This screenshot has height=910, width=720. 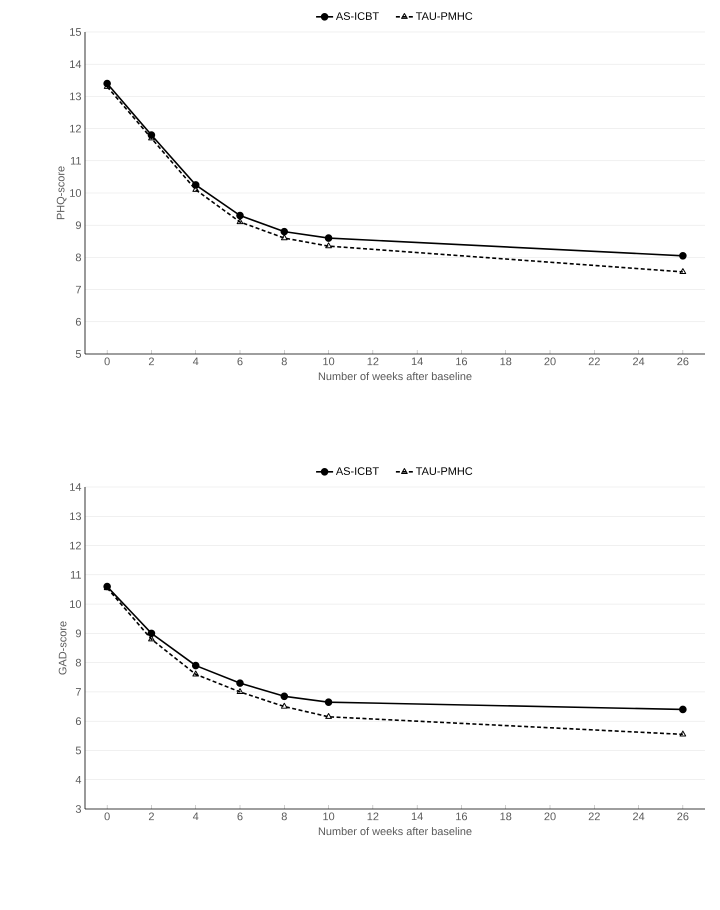 I want to click on y-tick-label: 4, so click(x=79, y=780).